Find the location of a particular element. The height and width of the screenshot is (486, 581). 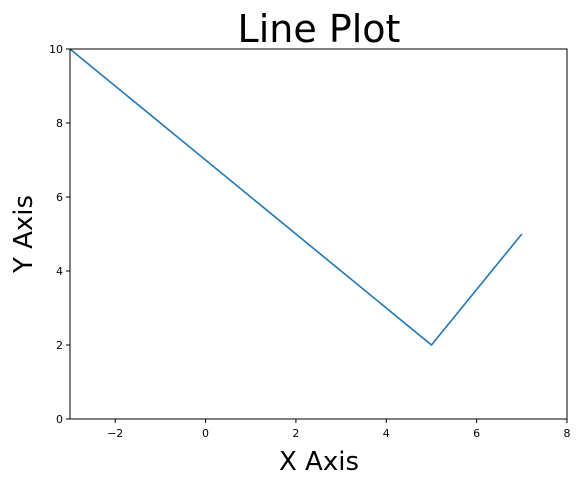

y-axis-label: Y Axis is located at coordinates (24, 234).